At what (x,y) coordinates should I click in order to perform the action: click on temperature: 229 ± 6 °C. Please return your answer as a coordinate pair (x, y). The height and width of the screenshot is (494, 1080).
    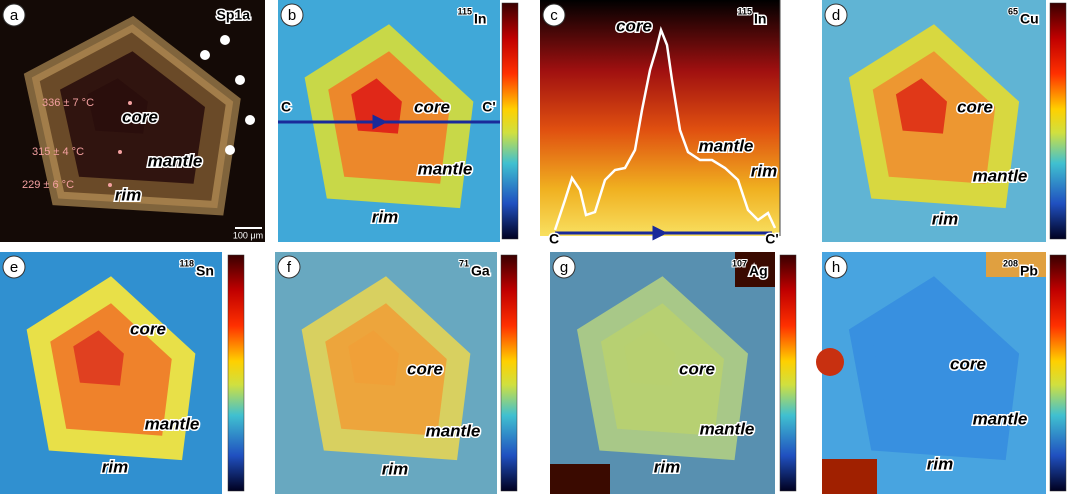
    Looking at the image, I should click on (48, 185).